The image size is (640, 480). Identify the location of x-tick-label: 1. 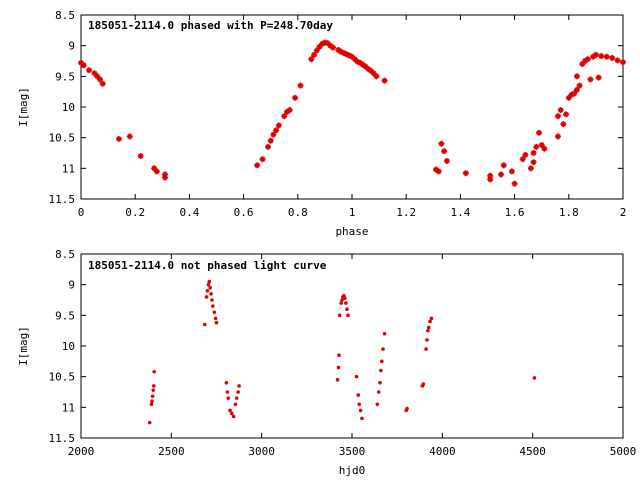
(352, 212).